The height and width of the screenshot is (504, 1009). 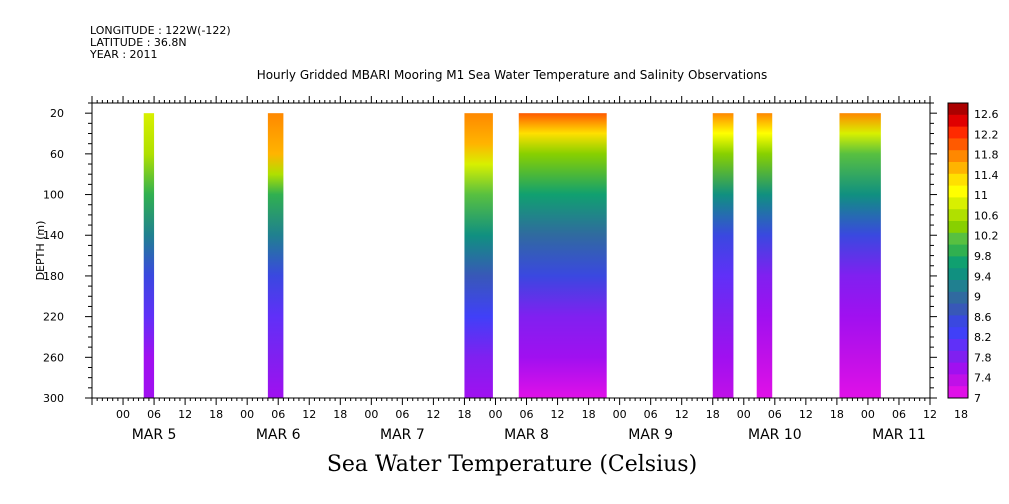 What do you see at coordinates (977, 398) in the screenshot?
I see `colorbar-label: 7` at bounding box center [977, 398].